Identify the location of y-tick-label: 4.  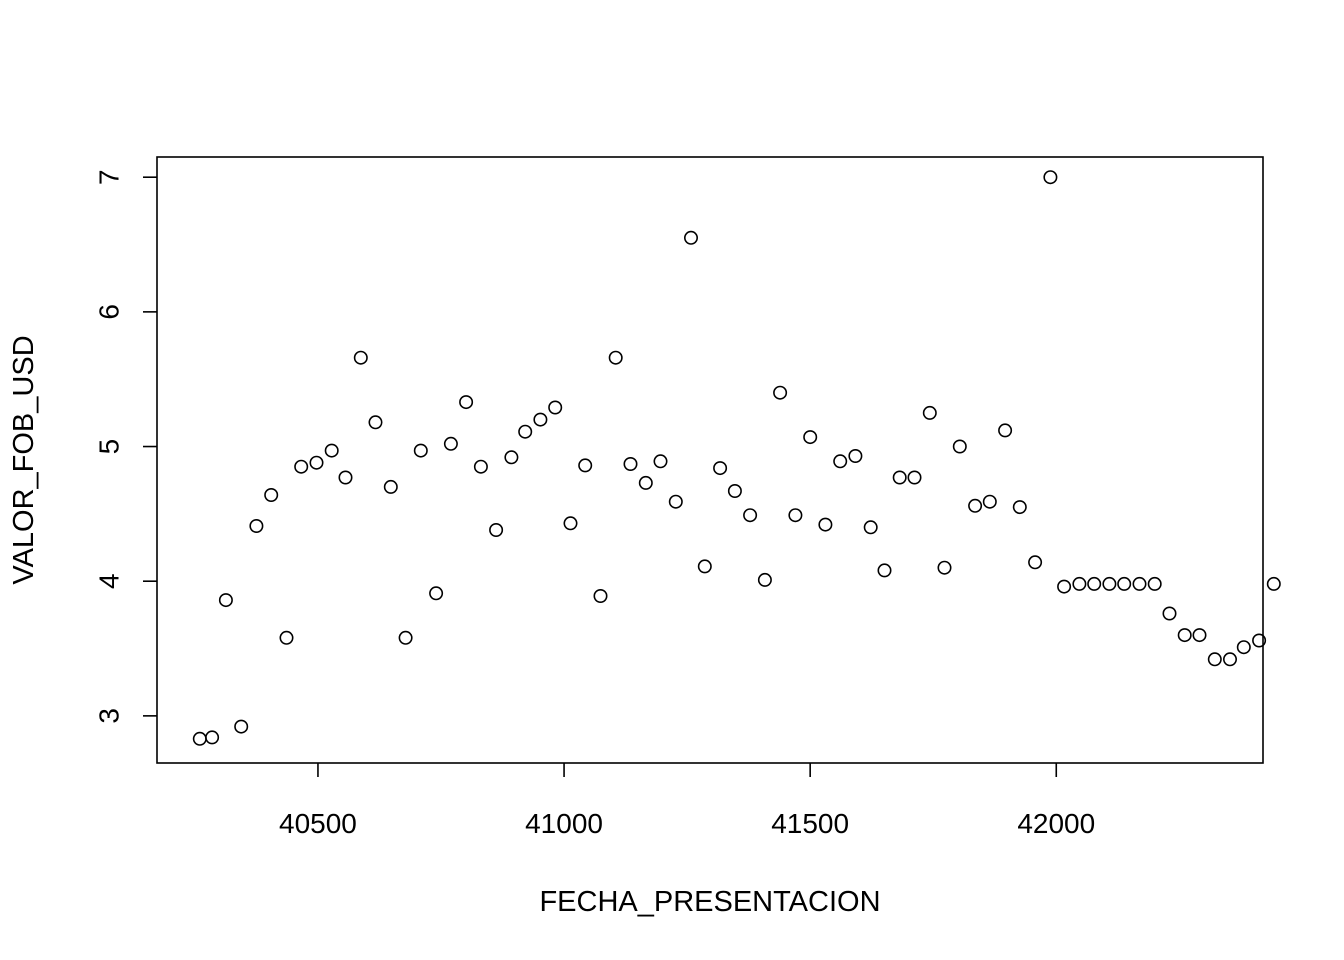
(109, 581).